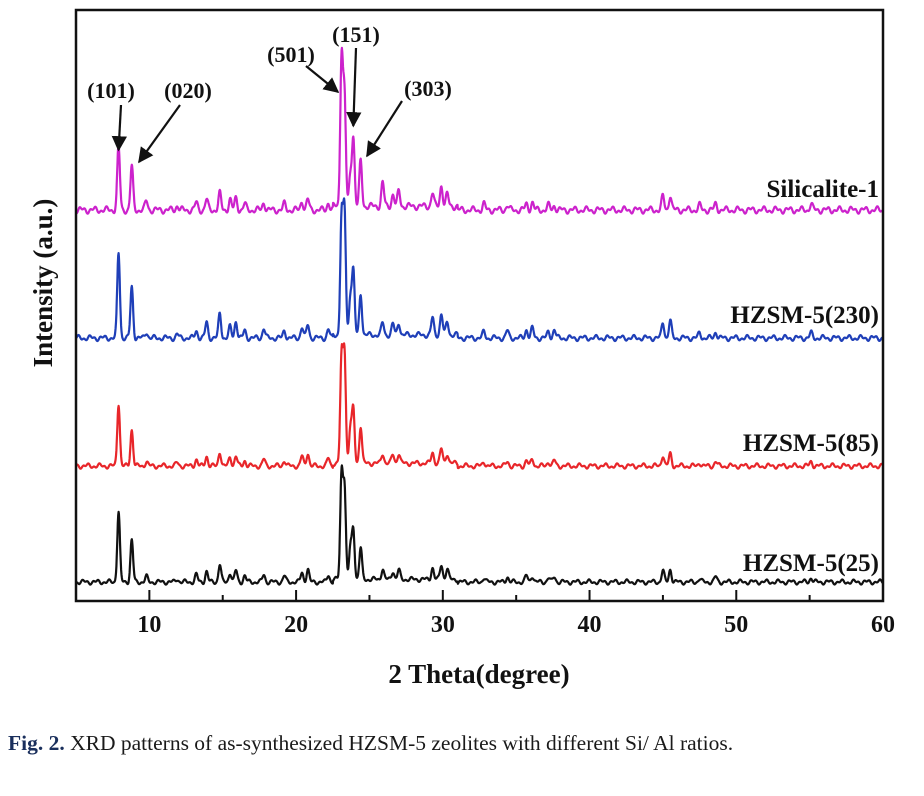  What do you see at coordinates (188, 90) in the screenshot?
I see `annotation-label: (020)` at bounding box center [188, 90].